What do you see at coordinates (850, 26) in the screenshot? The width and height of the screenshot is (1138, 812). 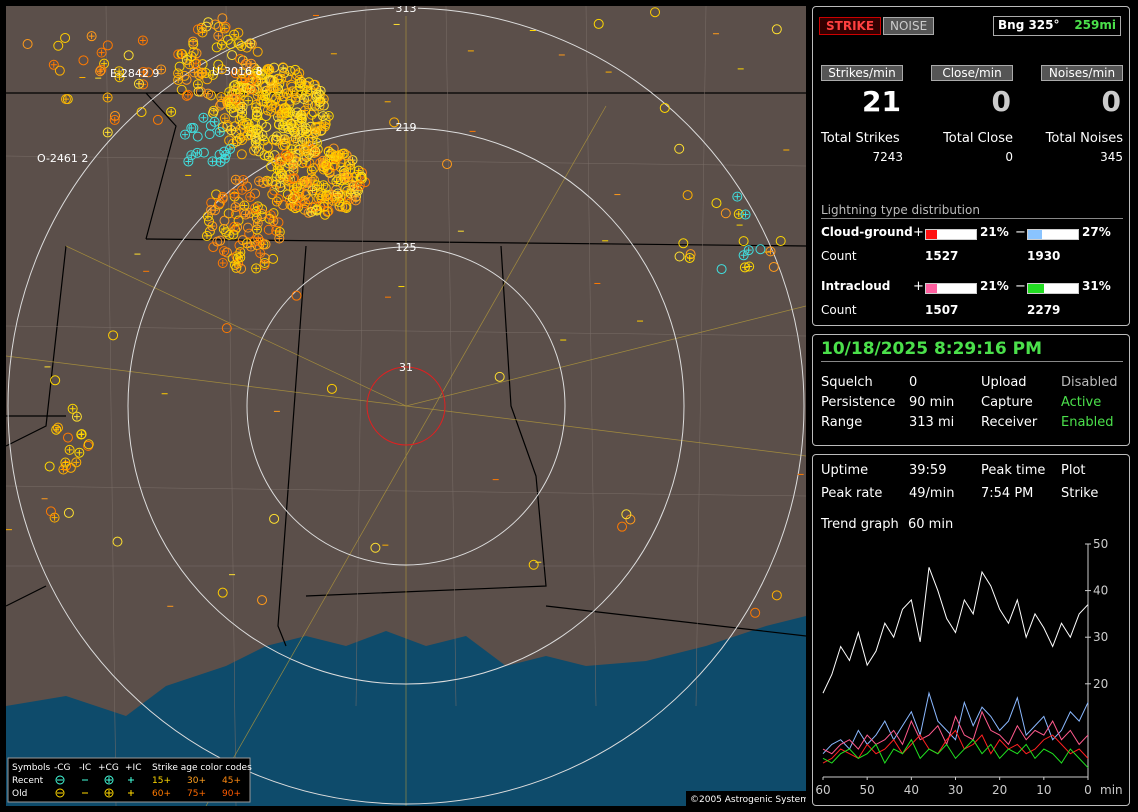 I see `strike-button: STRIKE` at bounding box center [850, 26].